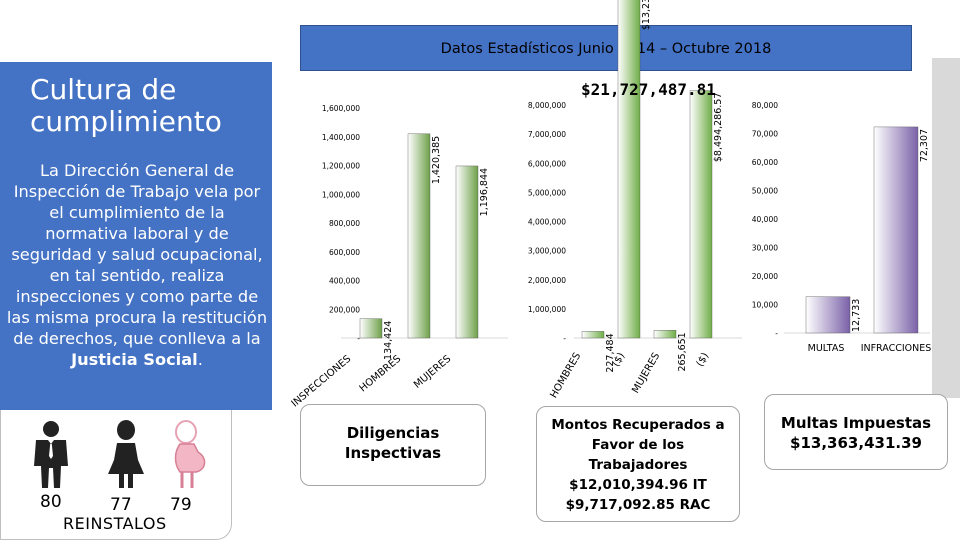  Describe the element at coordinates (856, 315) in the screenshot. I see `data-label: 12,733` at that location.